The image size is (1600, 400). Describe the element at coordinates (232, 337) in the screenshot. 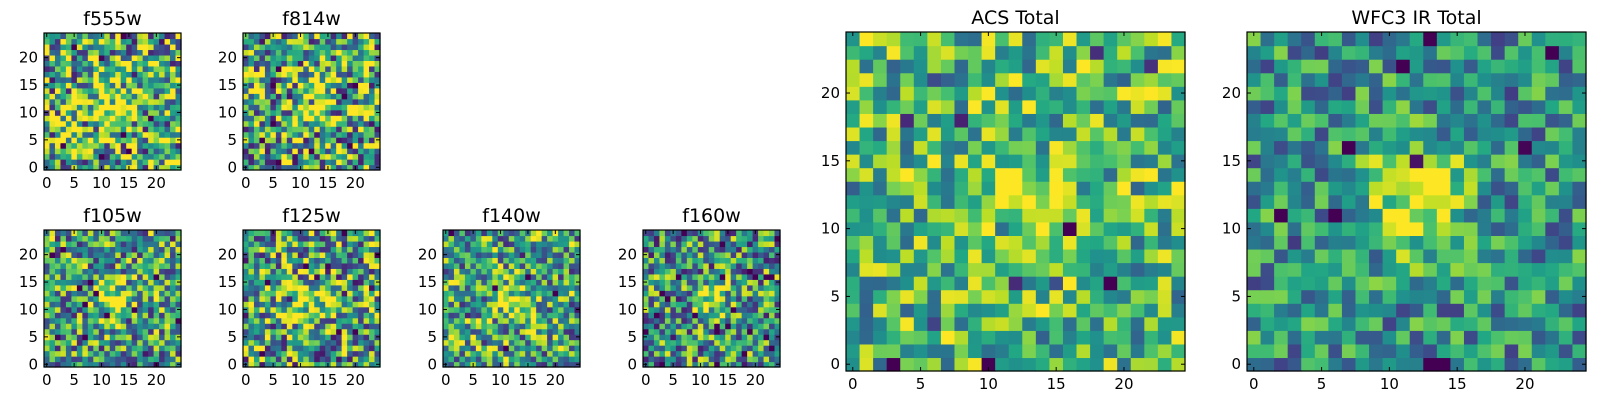

I see `y-tick-label: 5` at that location.